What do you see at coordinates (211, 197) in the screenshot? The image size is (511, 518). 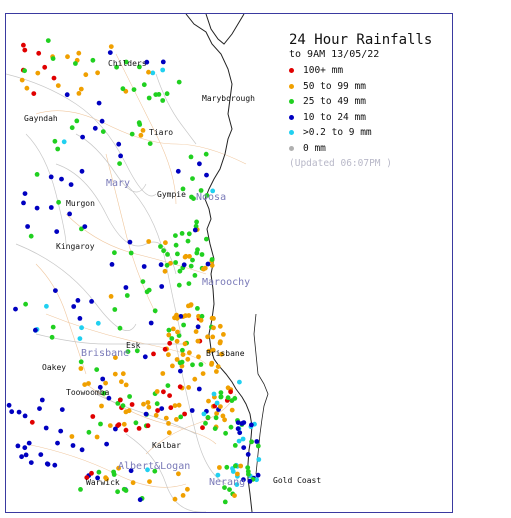 I see `basin-label-noosa: Noosa` at bounding box center [211, 197].